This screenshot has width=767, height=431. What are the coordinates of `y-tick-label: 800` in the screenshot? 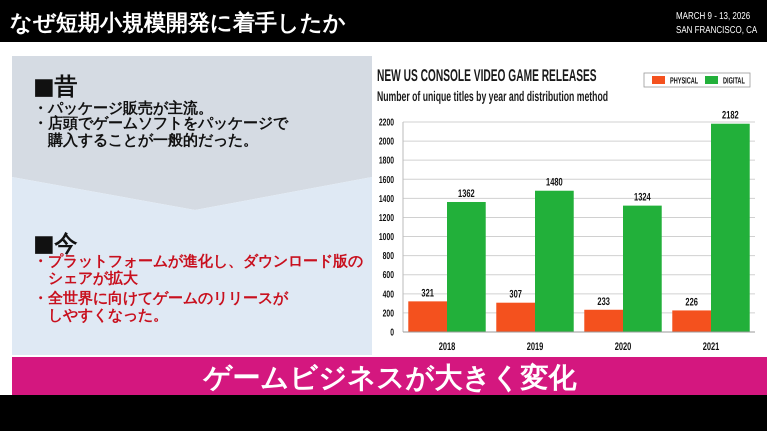 It's located at (388, 256).